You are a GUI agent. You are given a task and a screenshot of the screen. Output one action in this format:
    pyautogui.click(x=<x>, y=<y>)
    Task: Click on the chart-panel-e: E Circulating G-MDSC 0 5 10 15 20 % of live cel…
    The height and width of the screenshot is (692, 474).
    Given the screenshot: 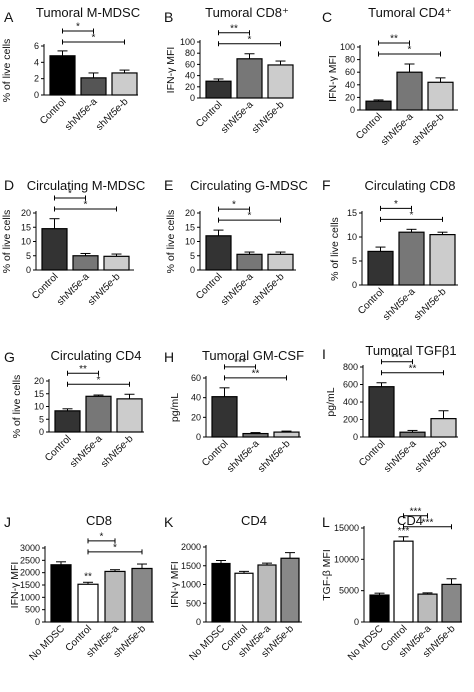 What is the action you would take?
    pyautogui.click(x=236, y=242)
    